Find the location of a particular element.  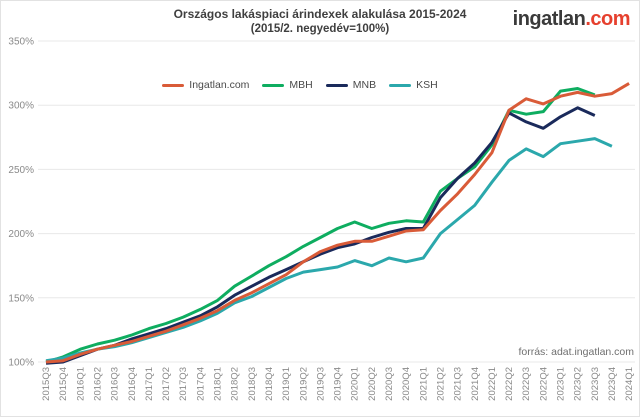

logo-text-main: ingatlan is located at coordinates (549, 19).